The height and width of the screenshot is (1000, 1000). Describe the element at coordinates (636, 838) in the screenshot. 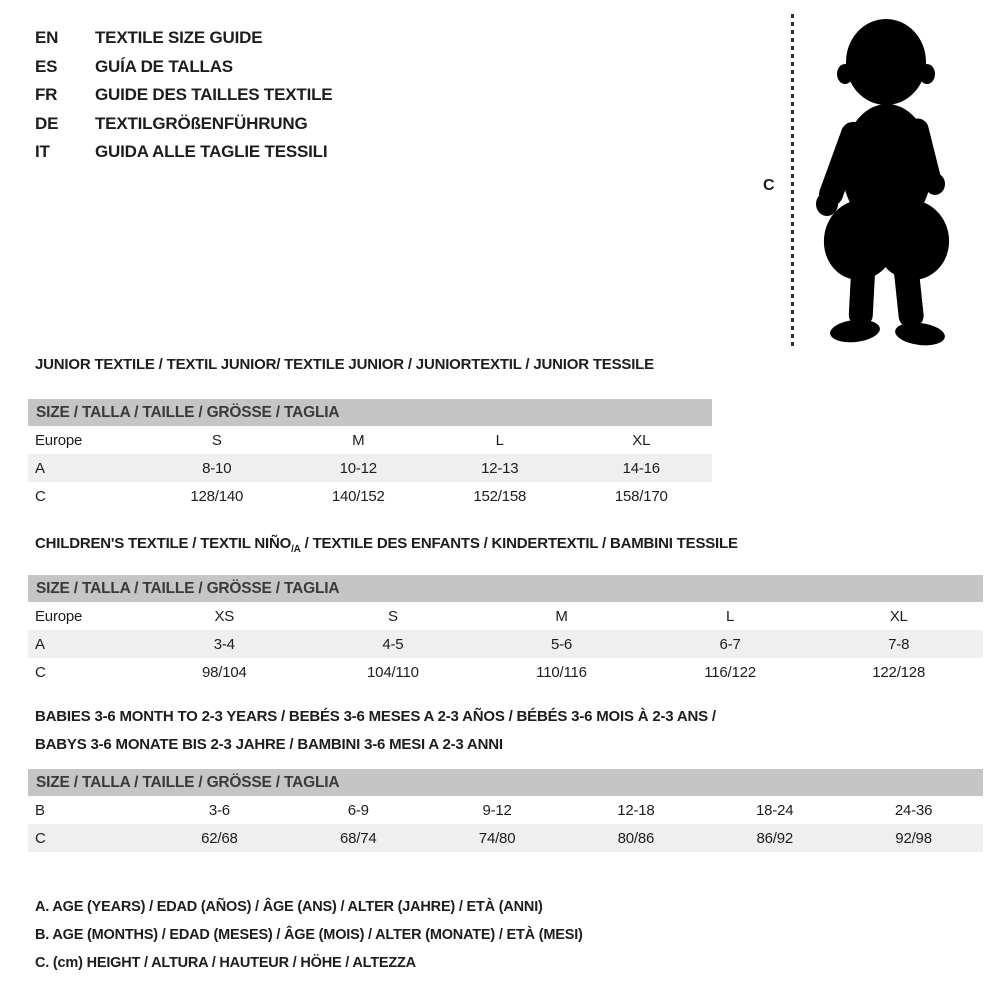

I see `height-cell: 80/86` at that location.